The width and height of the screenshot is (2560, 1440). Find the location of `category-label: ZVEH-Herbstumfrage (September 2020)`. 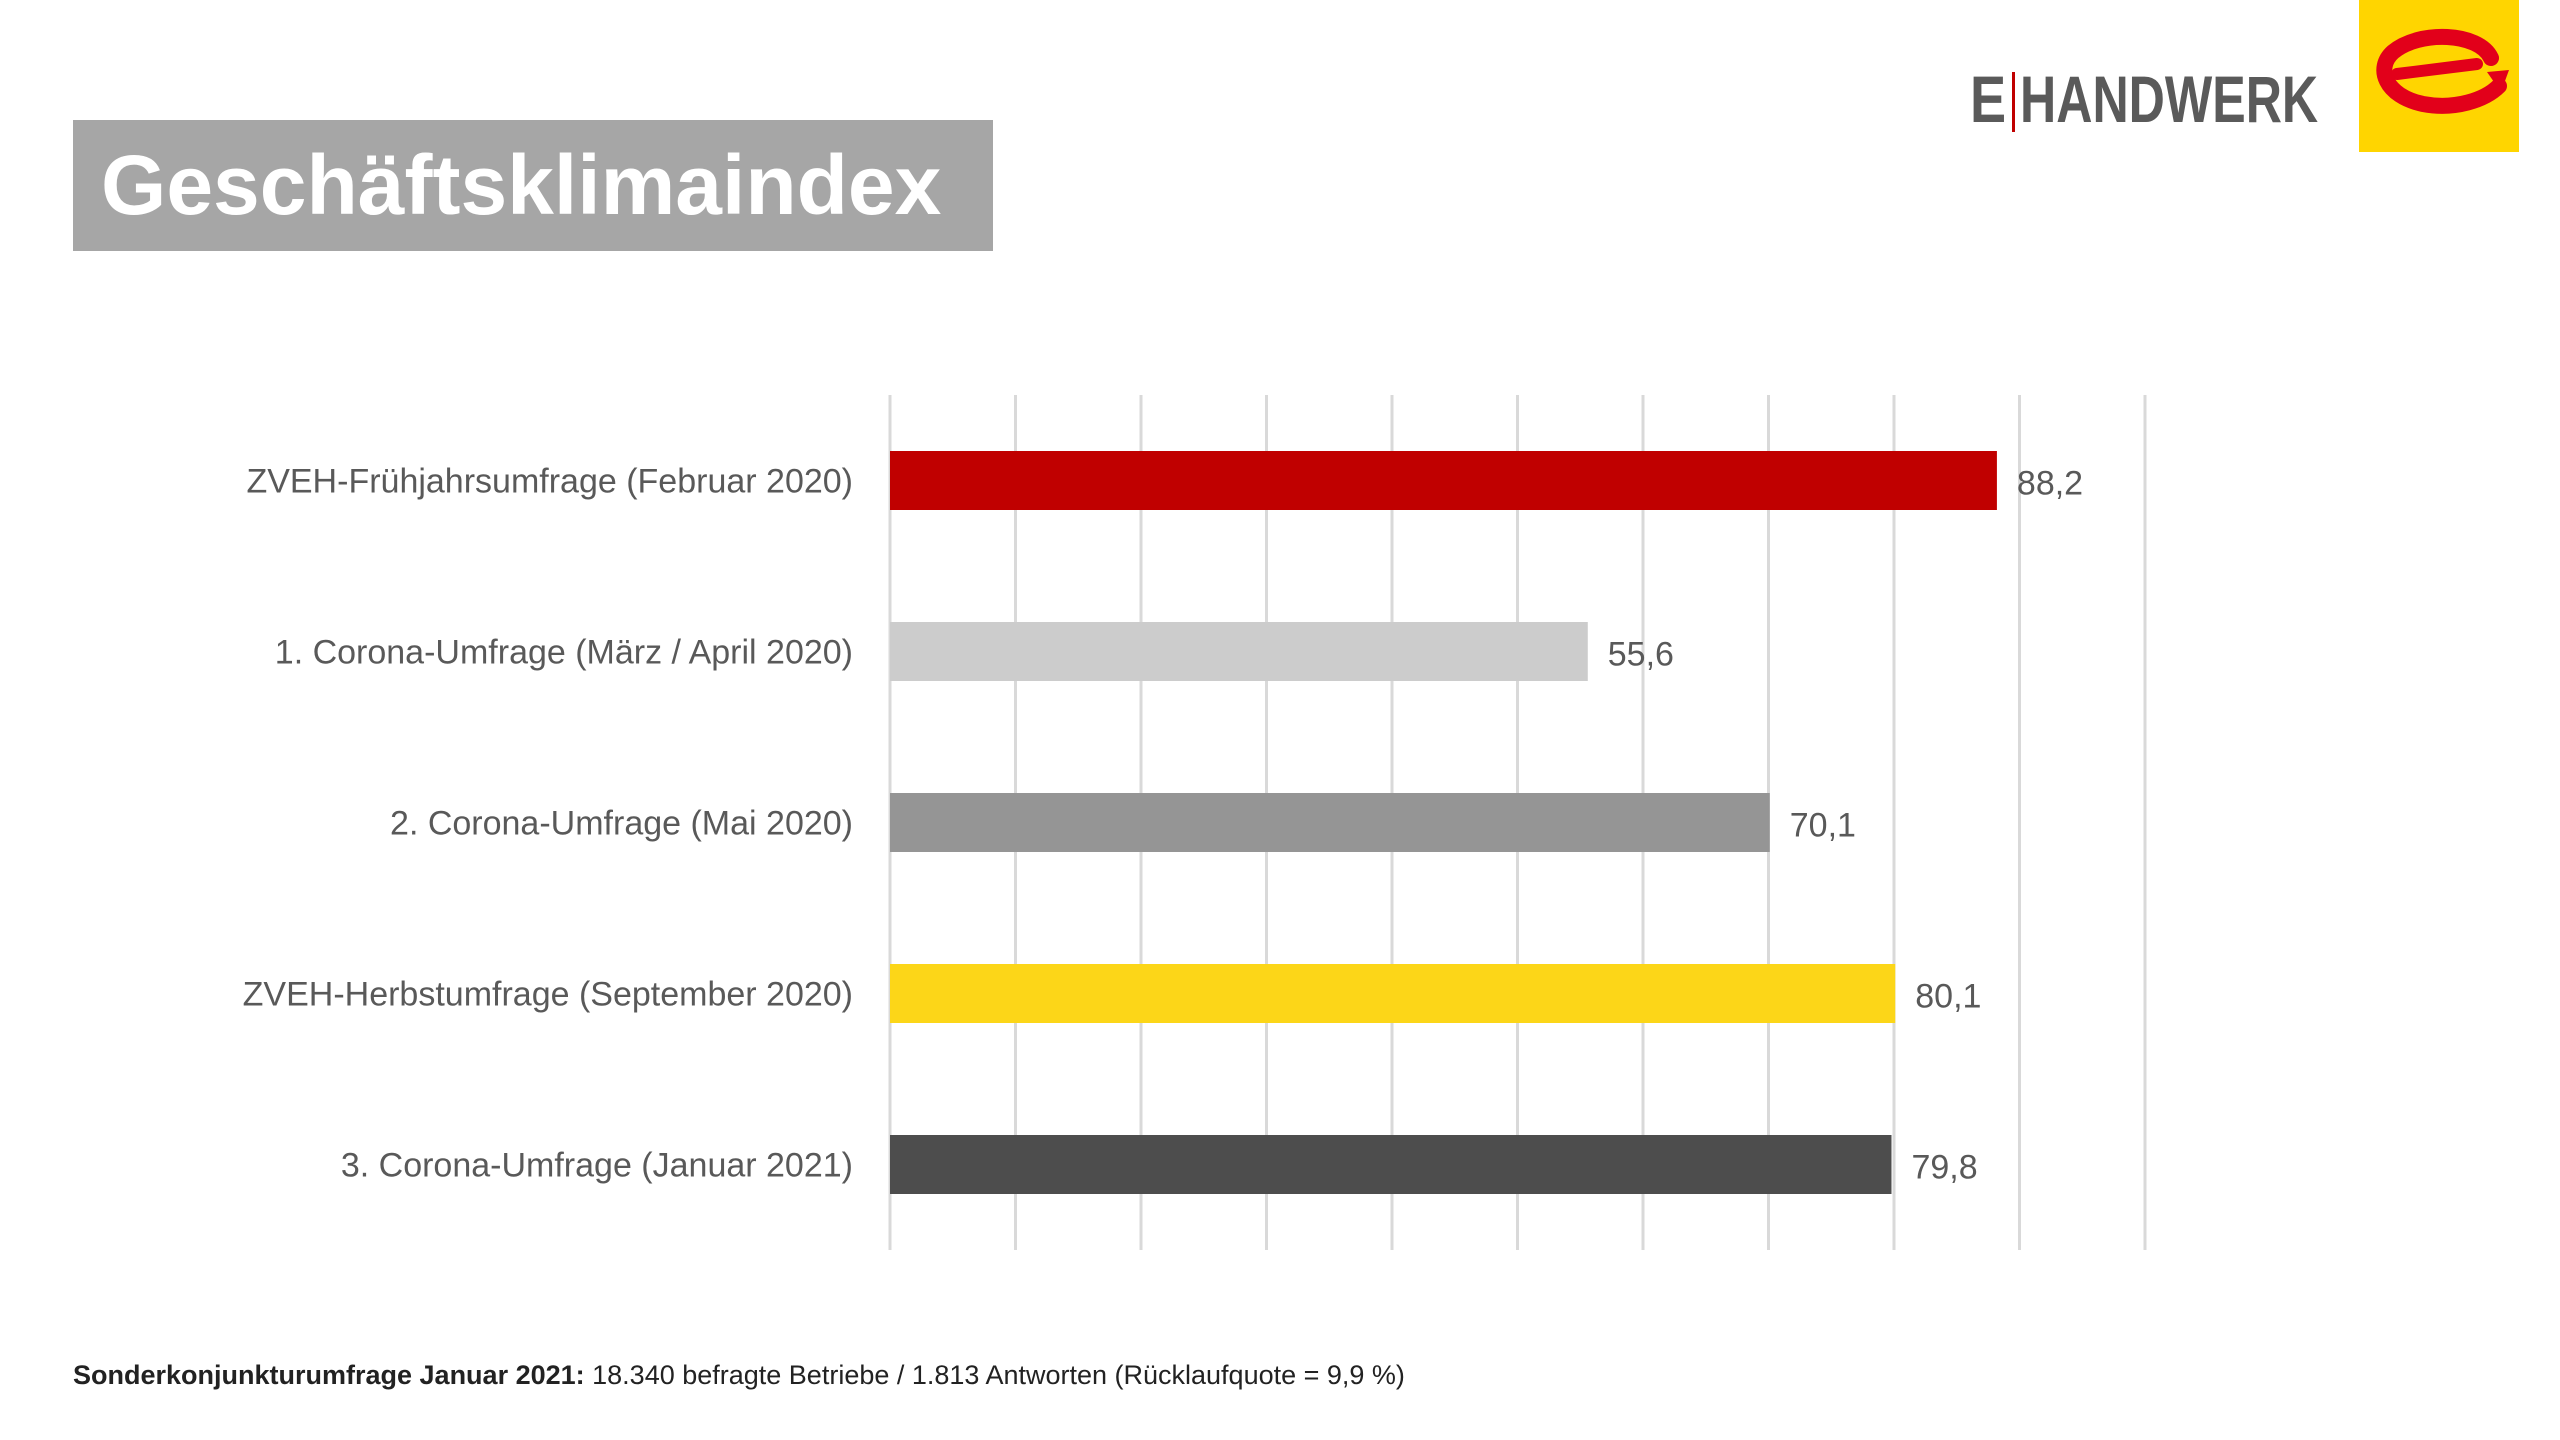

category-label: ZVEH-Herbstumfrage (September 2020) is located at coordinates (548, 995).